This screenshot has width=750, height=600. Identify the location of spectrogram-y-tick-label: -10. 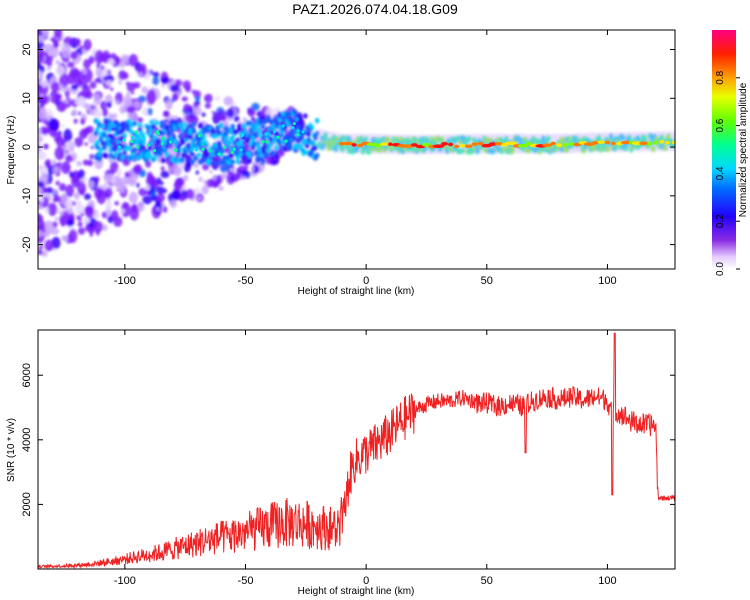
(27, 196).